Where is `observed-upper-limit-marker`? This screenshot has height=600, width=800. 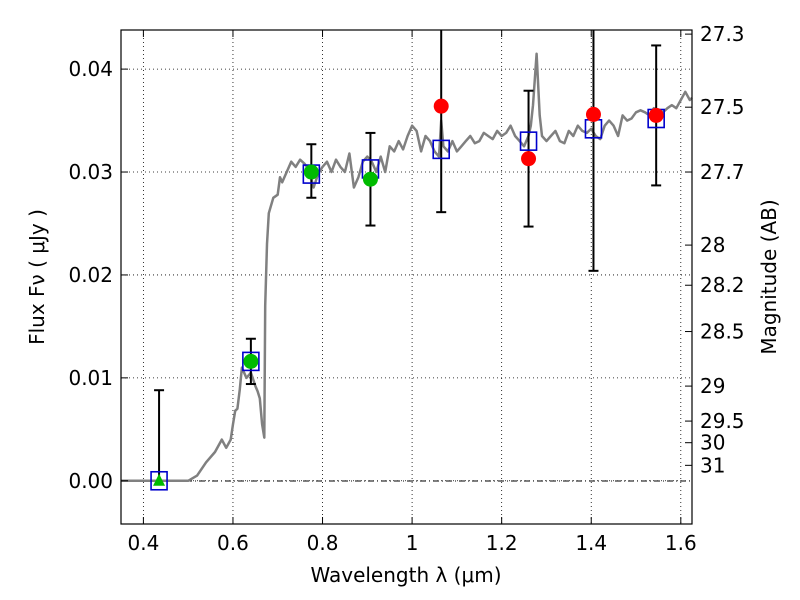
observed-upper-limit-marker is located at coordinates (159, 479).